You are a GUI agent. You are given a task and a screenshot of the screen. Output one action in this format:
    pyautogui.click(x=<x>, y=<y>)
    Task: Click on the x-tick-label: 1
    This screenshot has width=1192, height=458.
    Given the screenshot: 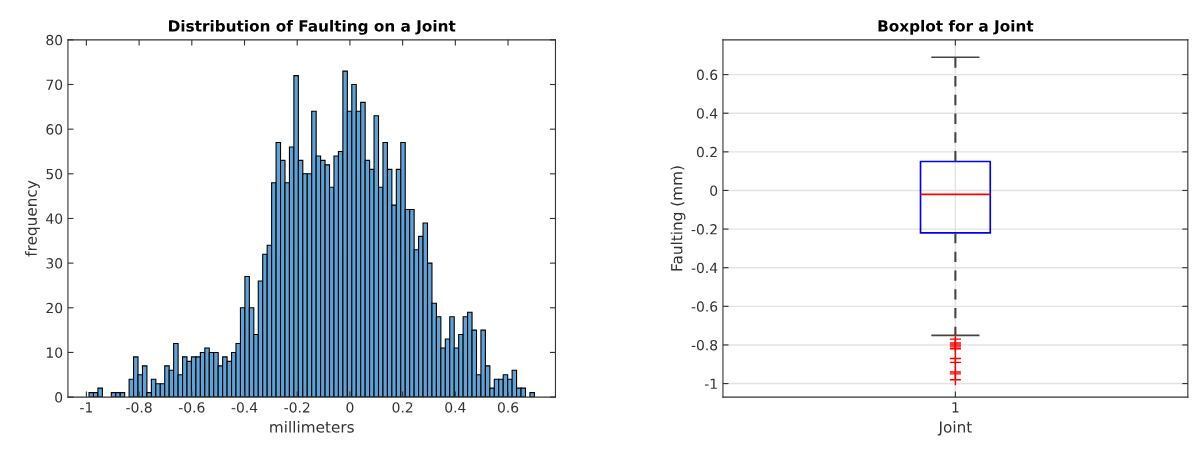 What is the action you would take?
    pyautogui.click(x=955, y=407)
    